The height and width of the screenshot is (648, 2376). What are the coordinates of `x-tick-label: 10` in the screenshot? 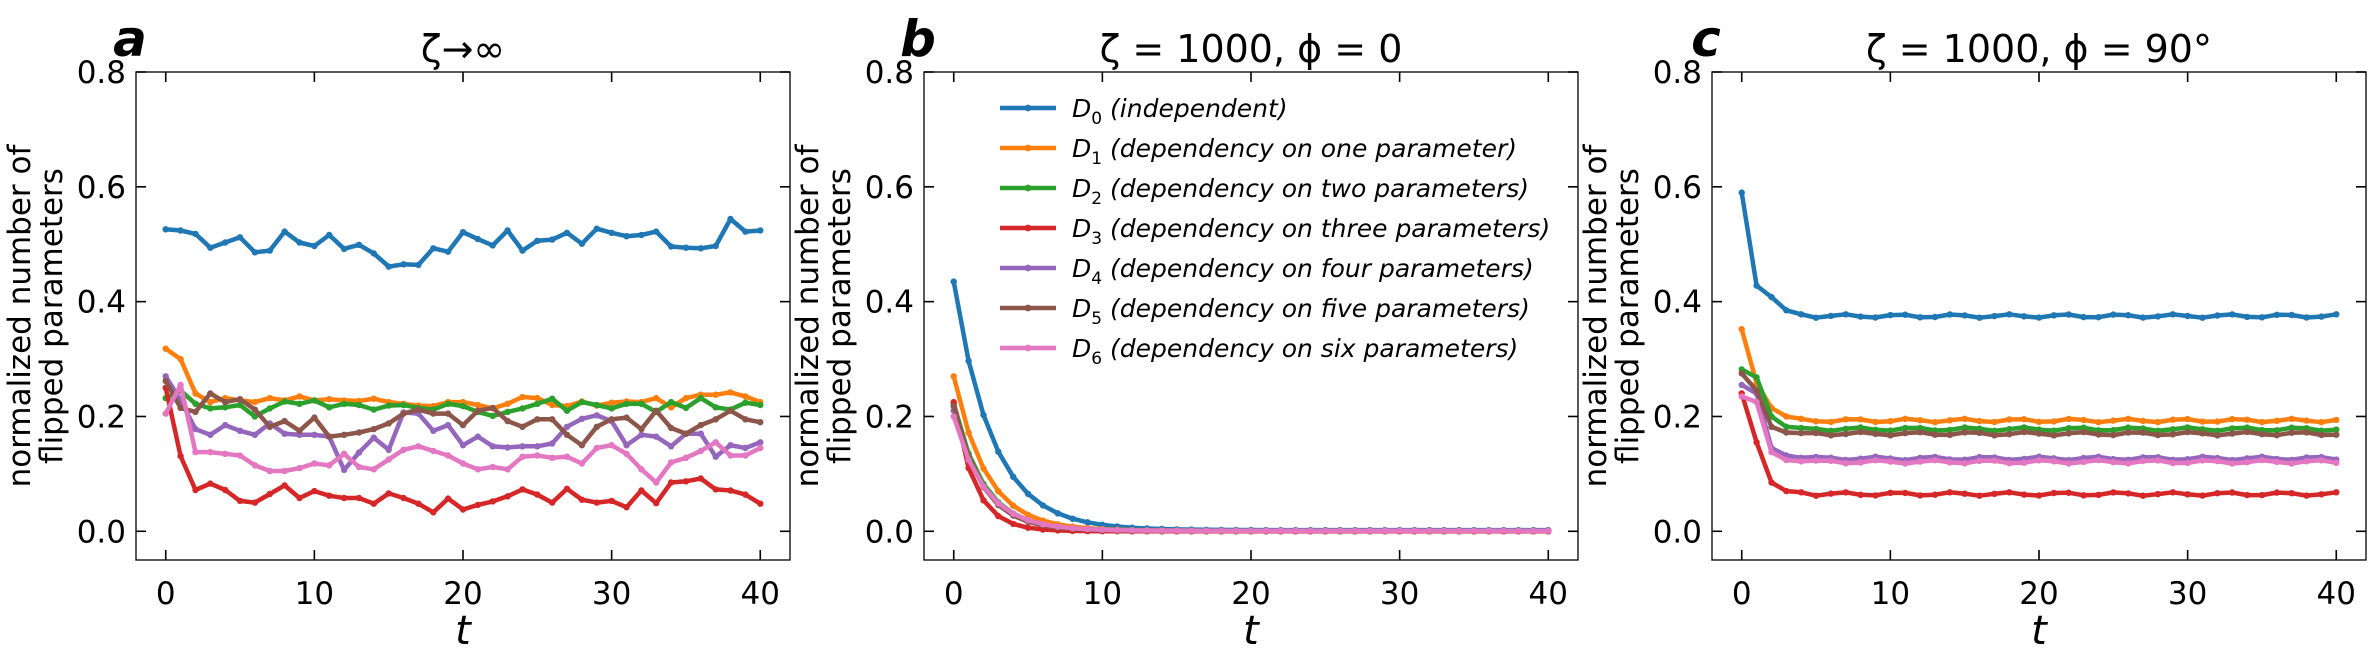 It's located at (1102, 594).